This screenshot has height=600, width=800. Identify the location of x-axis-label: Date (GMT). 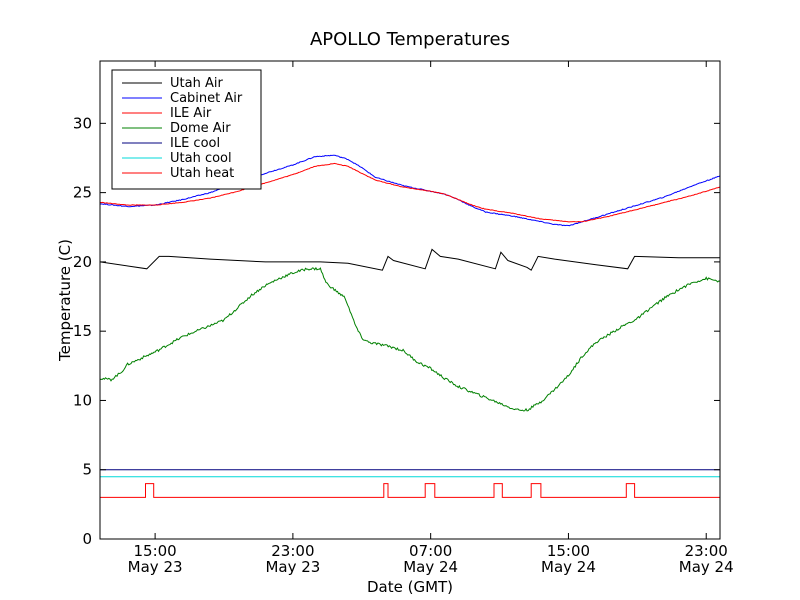
(410, 587).